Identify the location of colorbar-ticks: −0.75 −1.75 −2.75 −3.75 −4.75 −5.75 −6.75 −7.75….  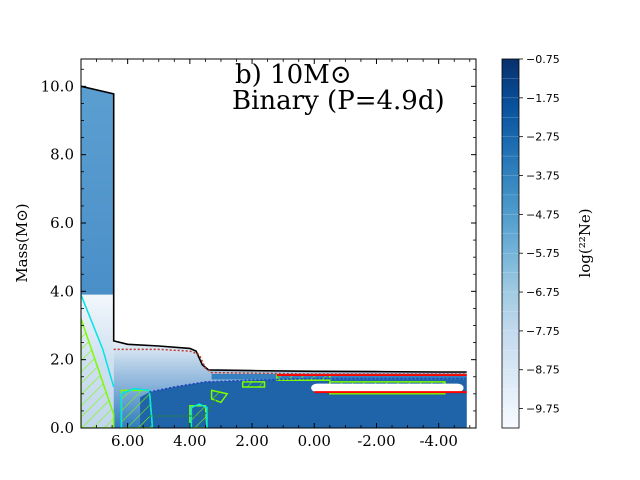
(539, 234).